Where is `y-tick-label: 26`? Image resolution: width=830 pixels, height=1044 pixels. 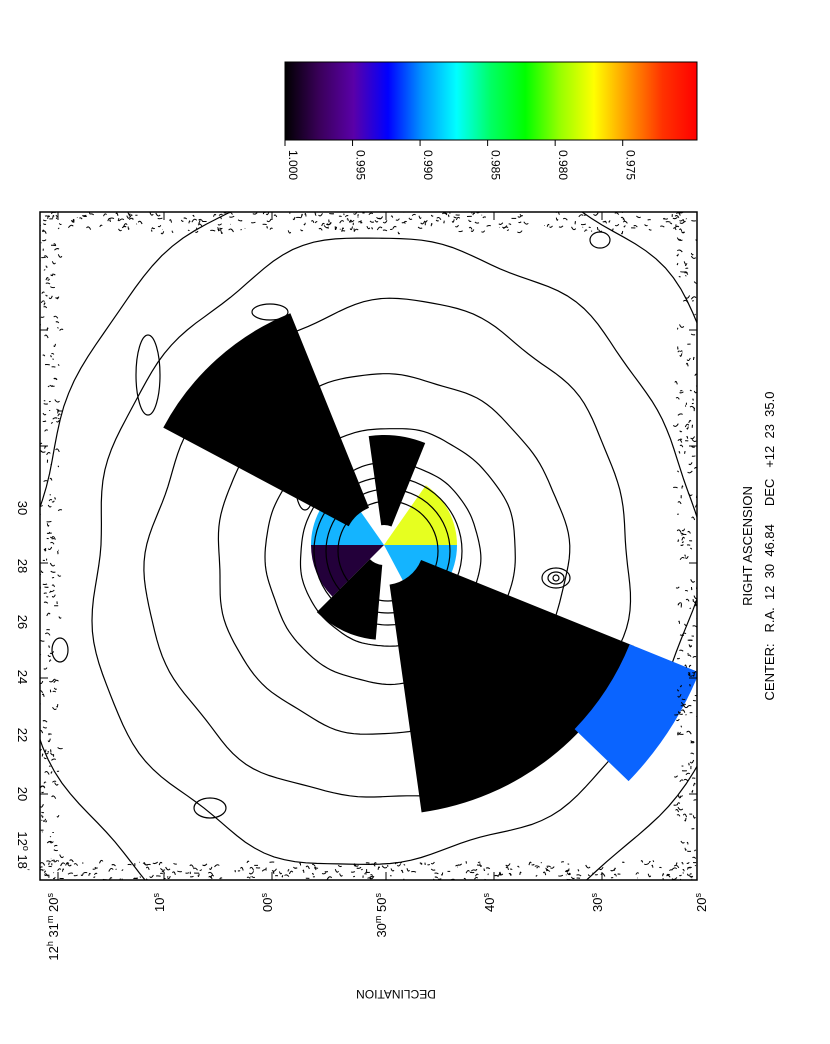
y-tick-label: 26 is located at coordinates (22, 622).